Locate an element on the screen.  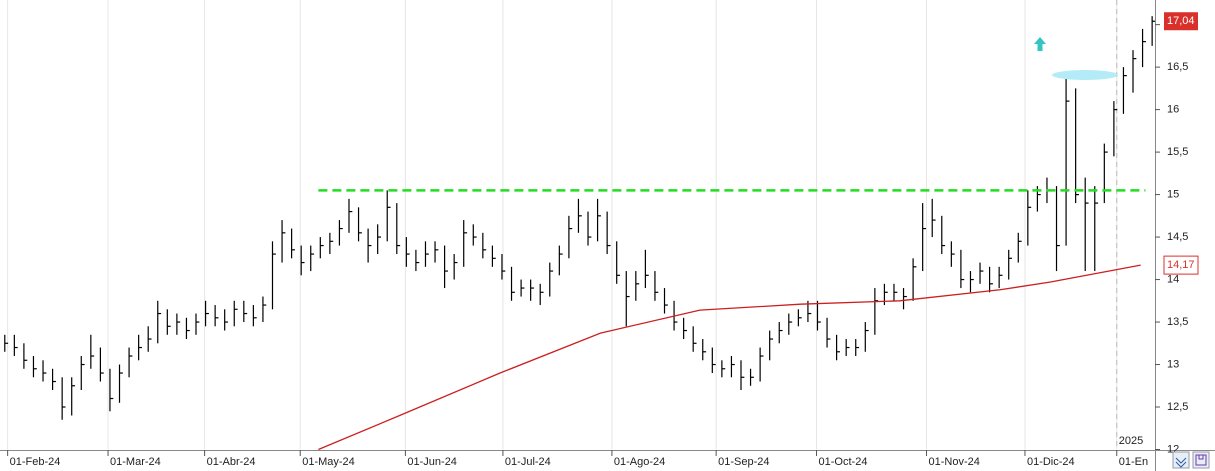
x-tick-label: 01-Jun-24 is located at coordinates (432, 462).